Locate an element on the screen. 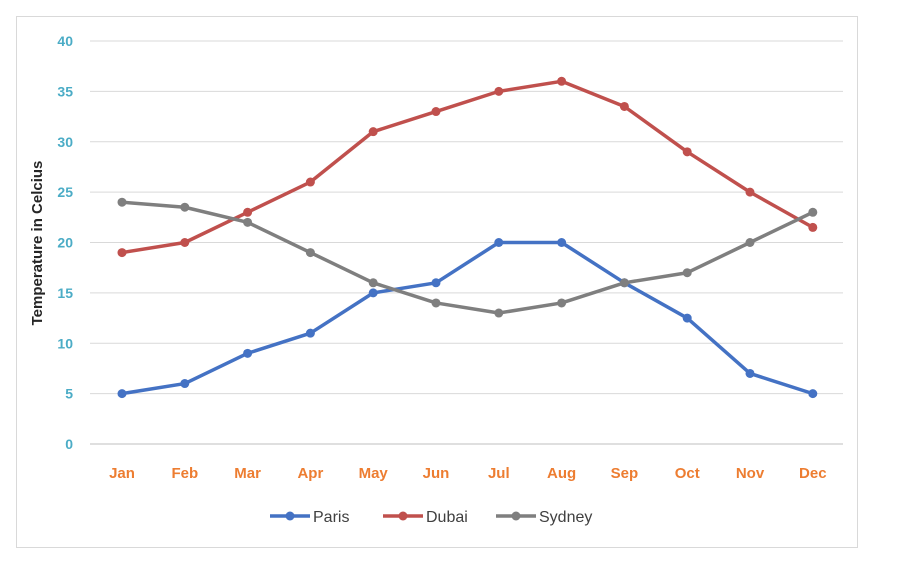 This screenshot has height=588, width=900. y-tick-label: 30 is located at coordinates (65, 142).